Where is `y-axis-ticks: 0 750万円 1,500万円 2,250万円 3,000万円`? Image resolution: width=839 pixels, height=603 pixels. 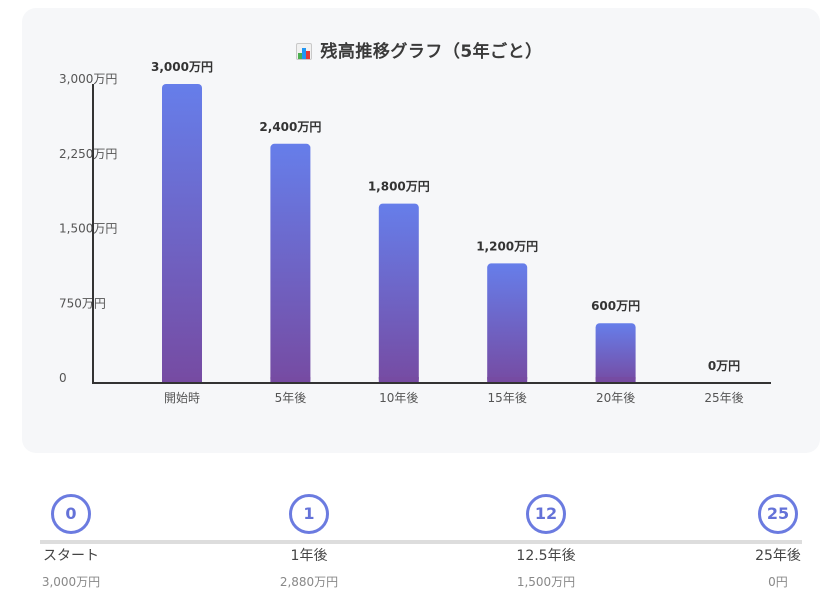 y-axis-ticks: 0 750万円 1,500万円 2,250万円 3,000万円 is located at coordinates (88, 228).